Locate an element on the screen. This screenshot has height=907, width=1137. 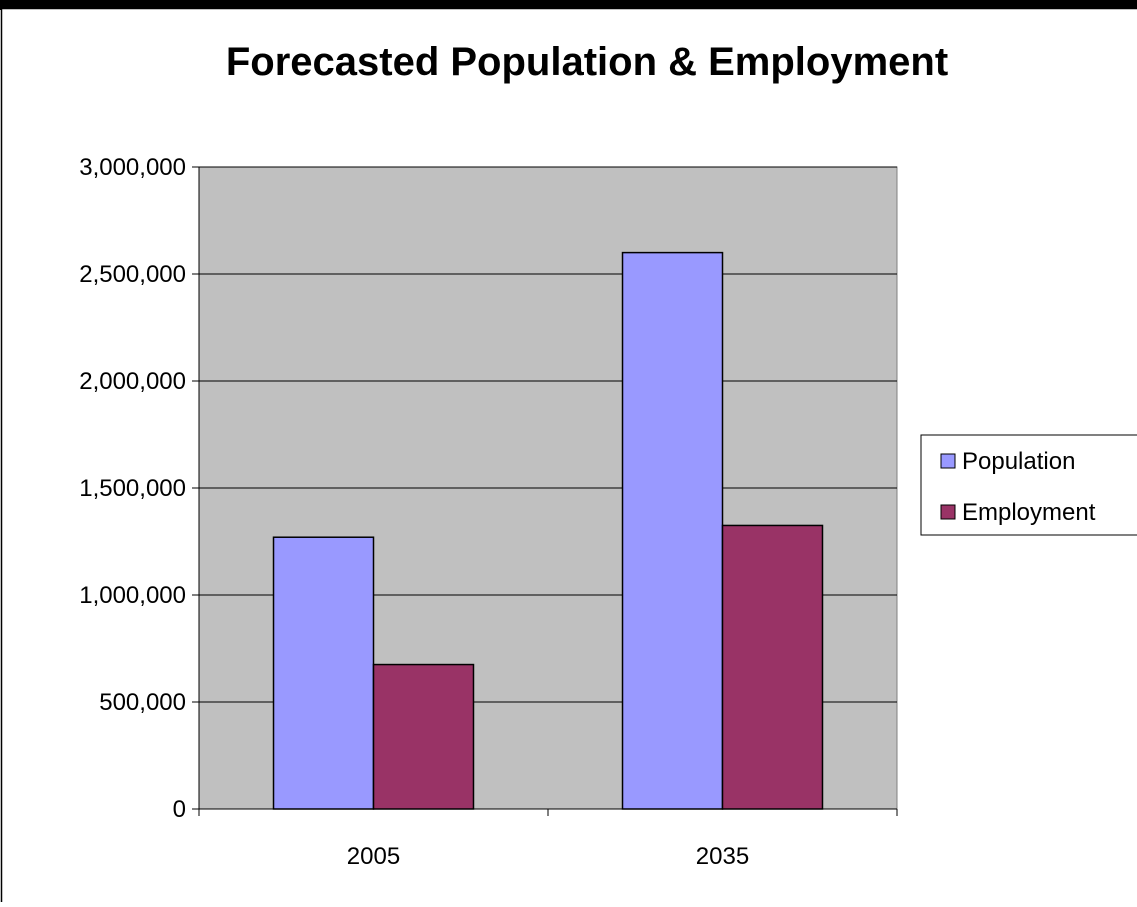
legend-label-employment: Employment is located at coordinates (1029, 512).